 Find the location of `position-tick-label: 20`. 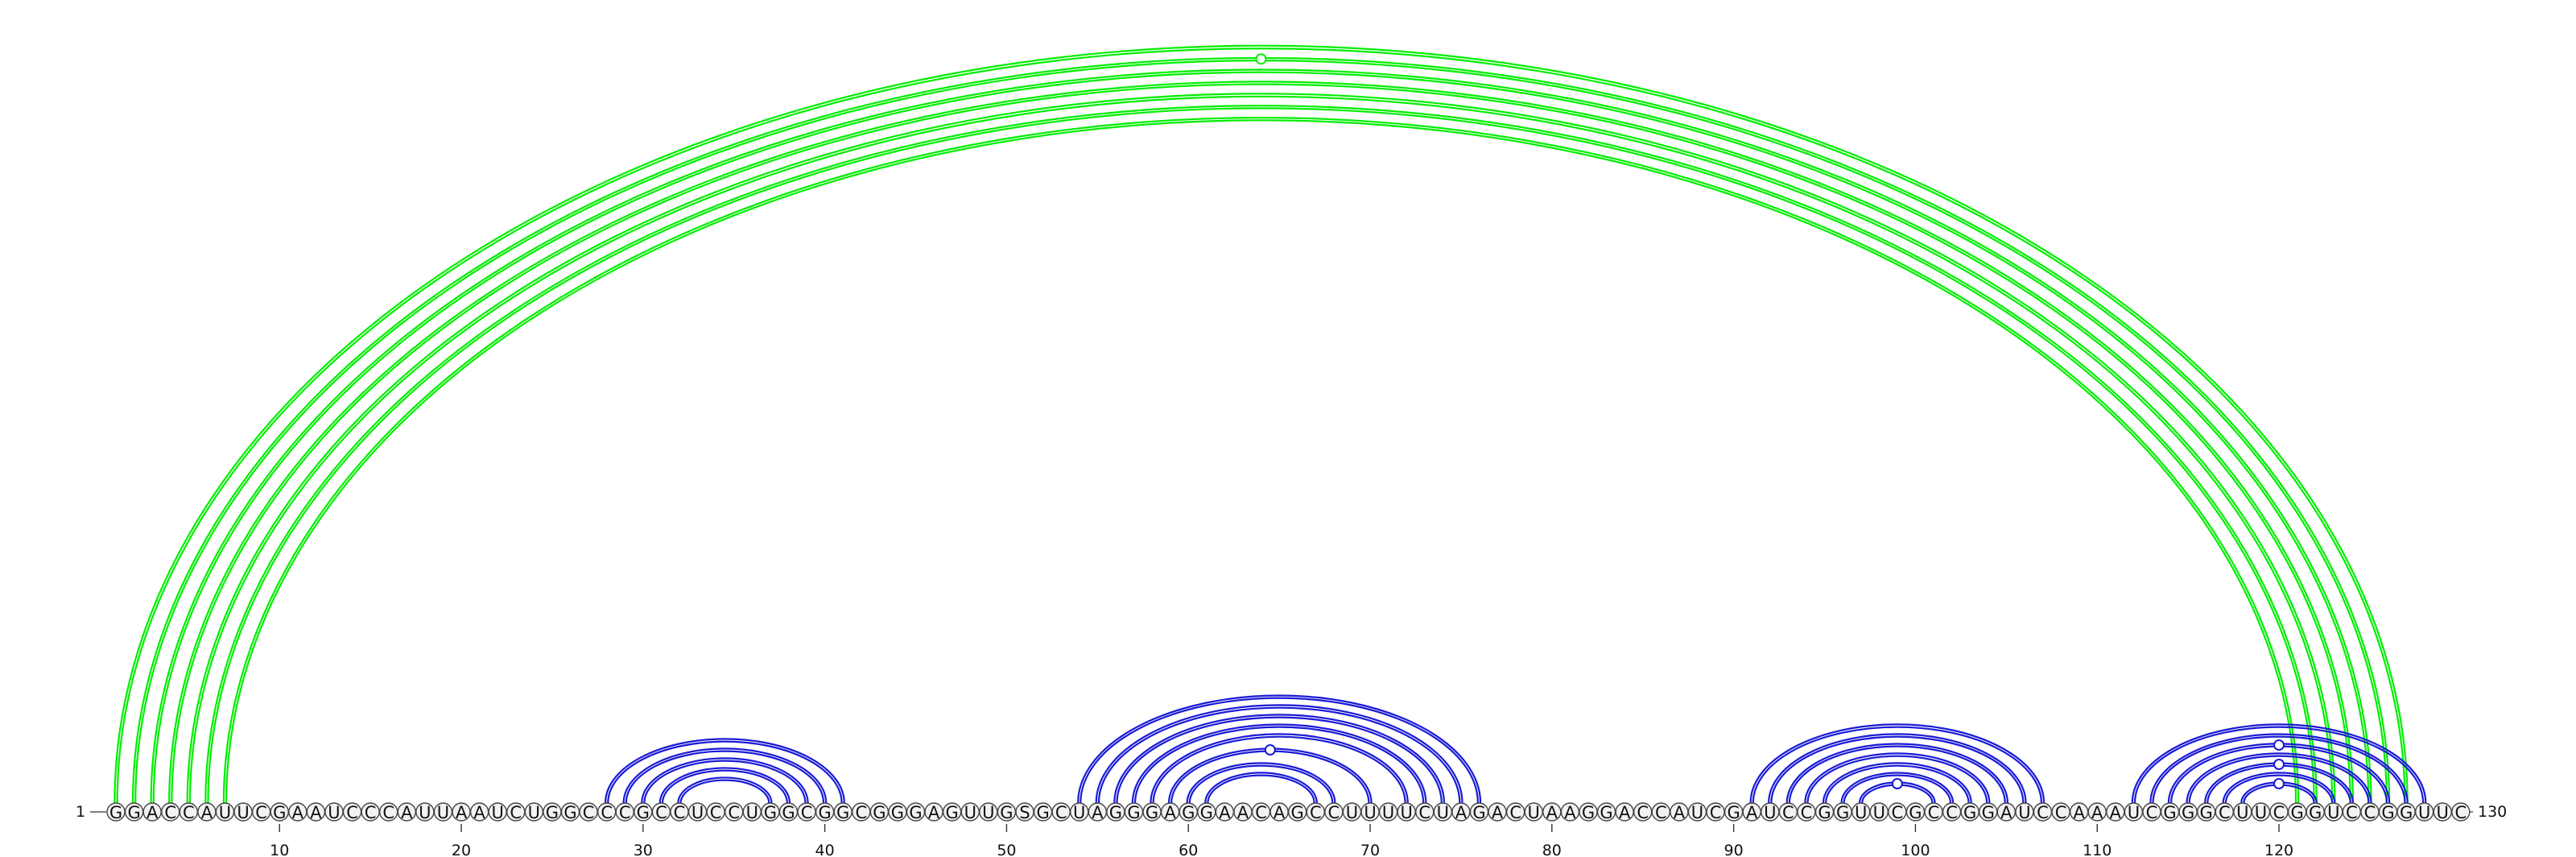

position-tick-label: 20 is located at coordinates (462, 849).